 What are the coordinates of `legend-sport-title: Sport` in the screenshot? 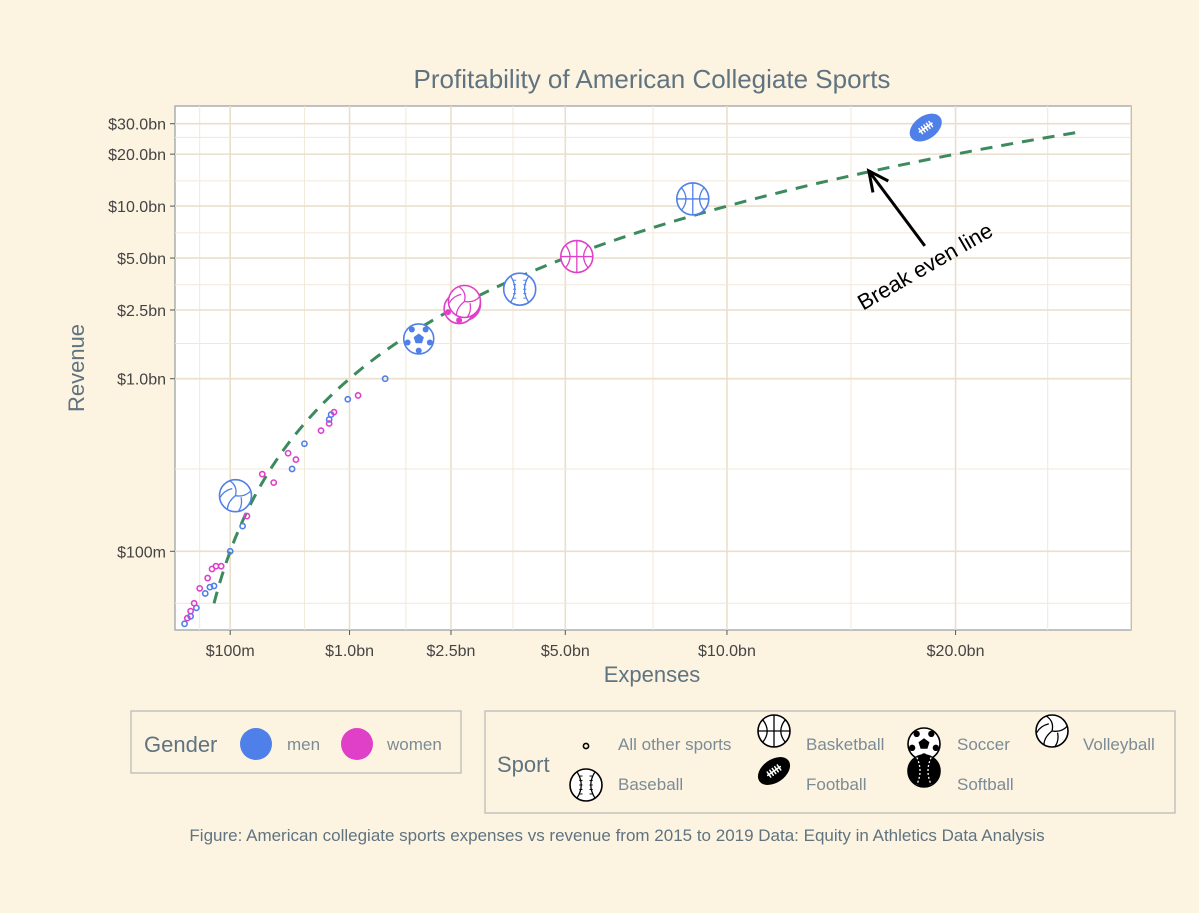 It's located at (523, 764).